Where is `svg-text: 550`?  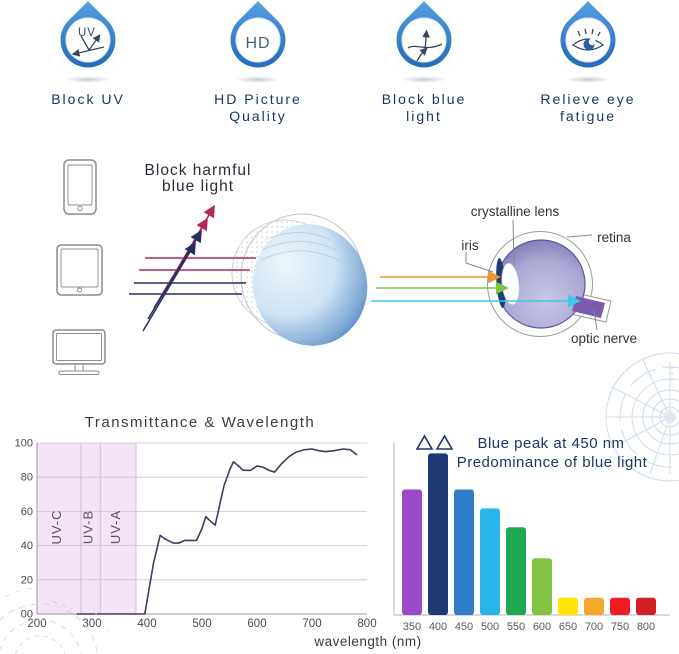 svg-text: 550 is located at coordinates (516, 627).